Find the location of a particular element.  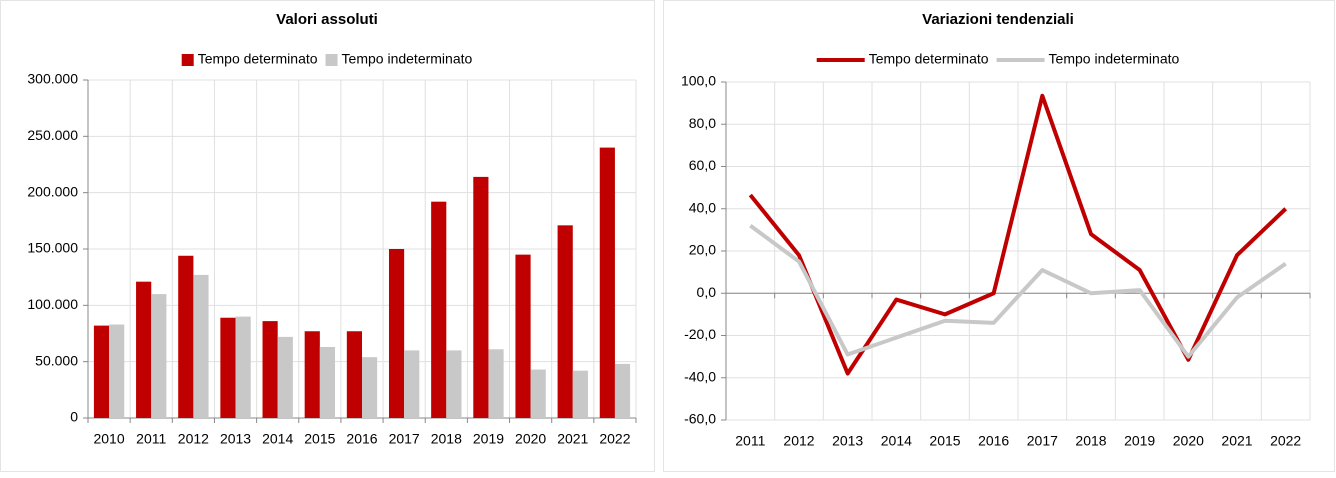

y-tick-label: 0 is located at coordinates (74, 417).